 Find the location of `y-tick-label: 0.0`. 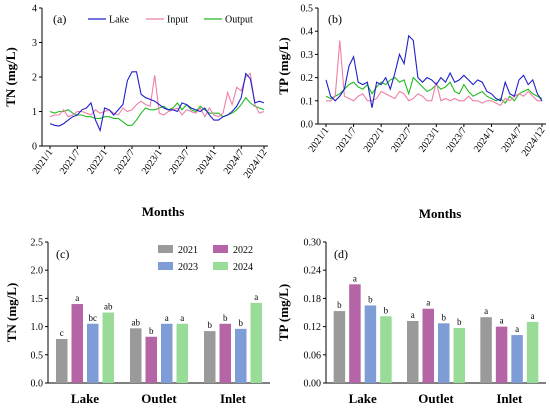

y-tick-label: 0.0 is located at coordinates (37, 384).